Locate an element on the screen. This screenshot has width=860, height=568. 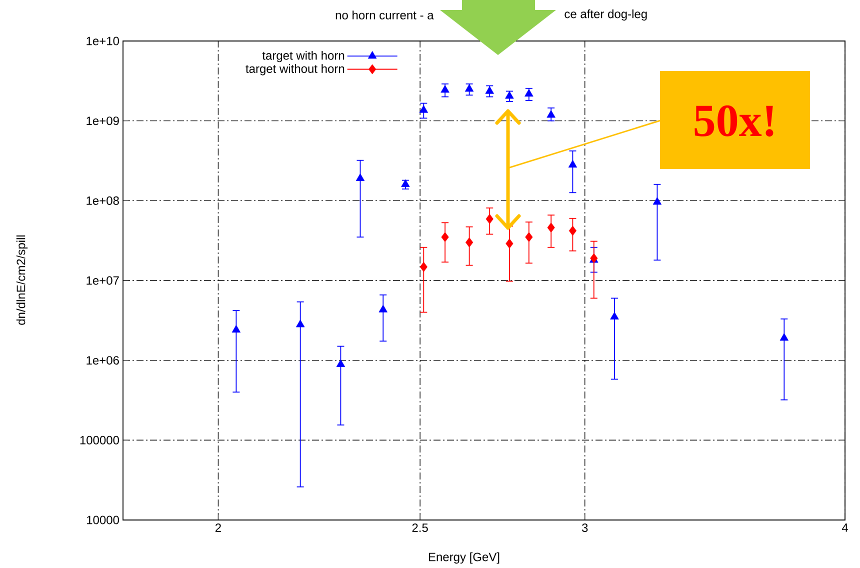
y-axis-title: dn/dlnE/cm2/spill is located at coordinates (22, 280).